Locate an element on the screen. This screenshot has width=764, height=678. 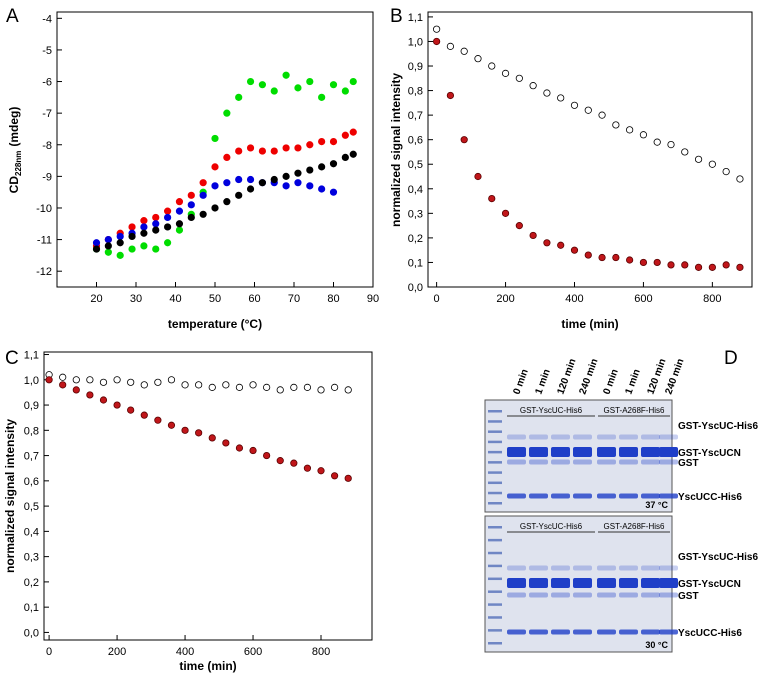
lane-label: 0 min is located at coordinates (520, 382).